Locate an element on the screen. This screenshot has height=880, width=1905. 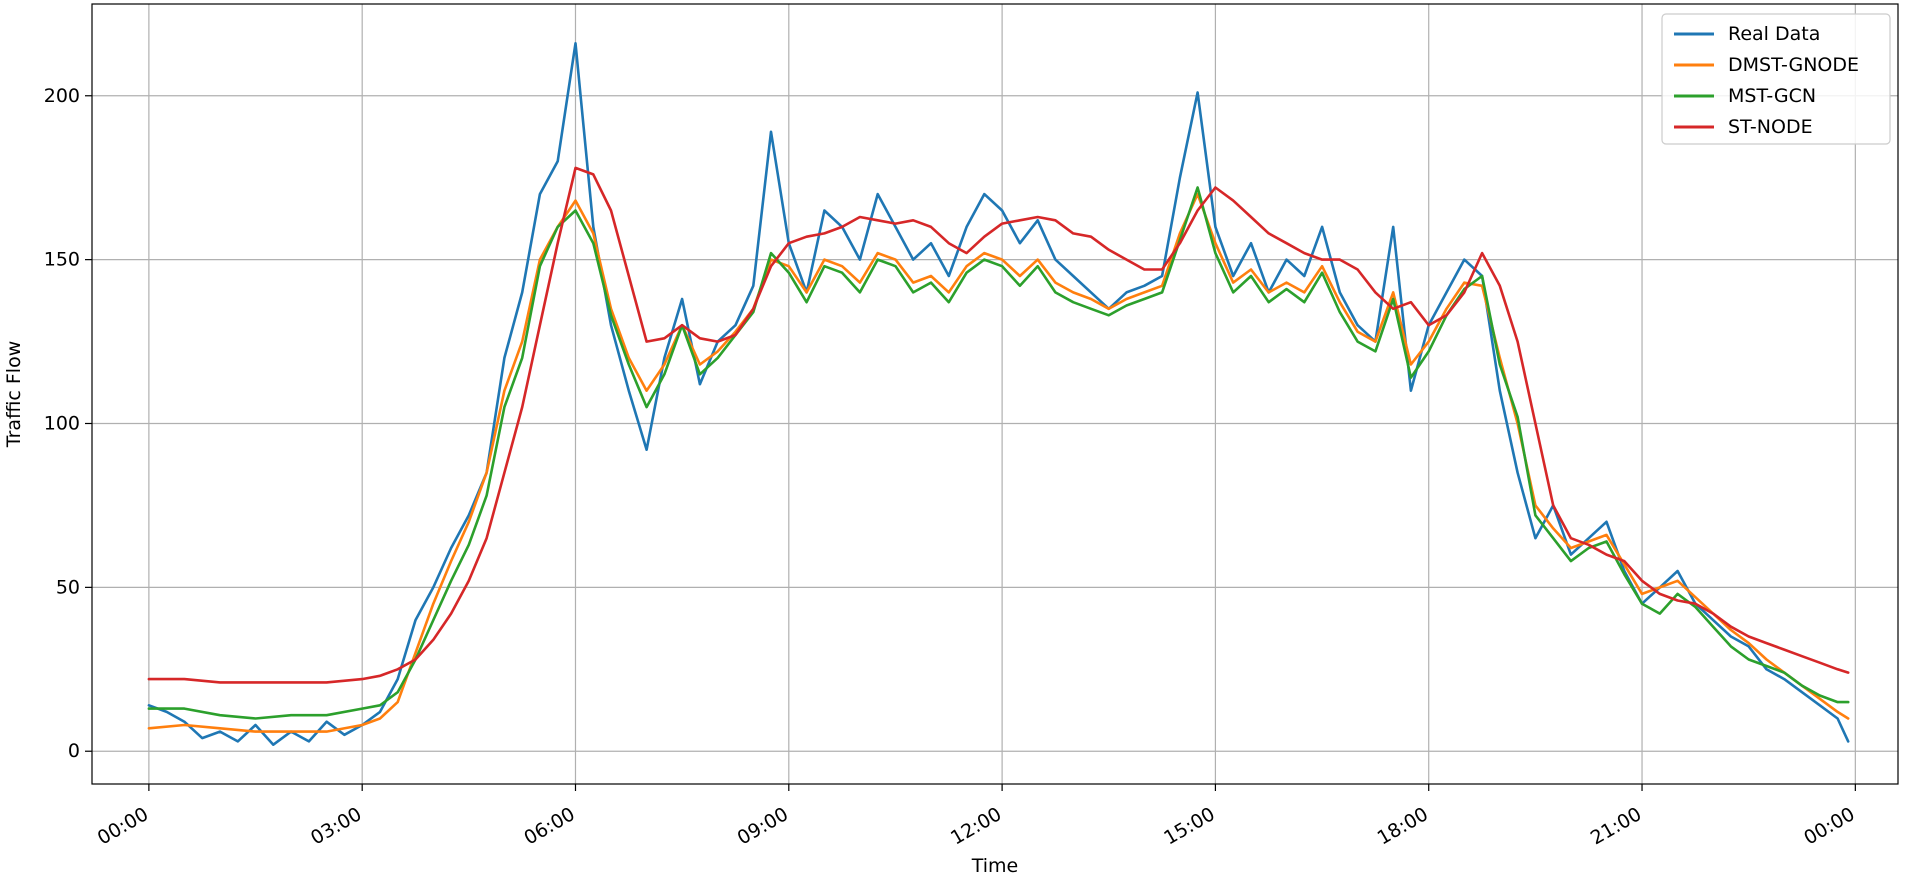
legend-box is located at coordinates (1776, 79).